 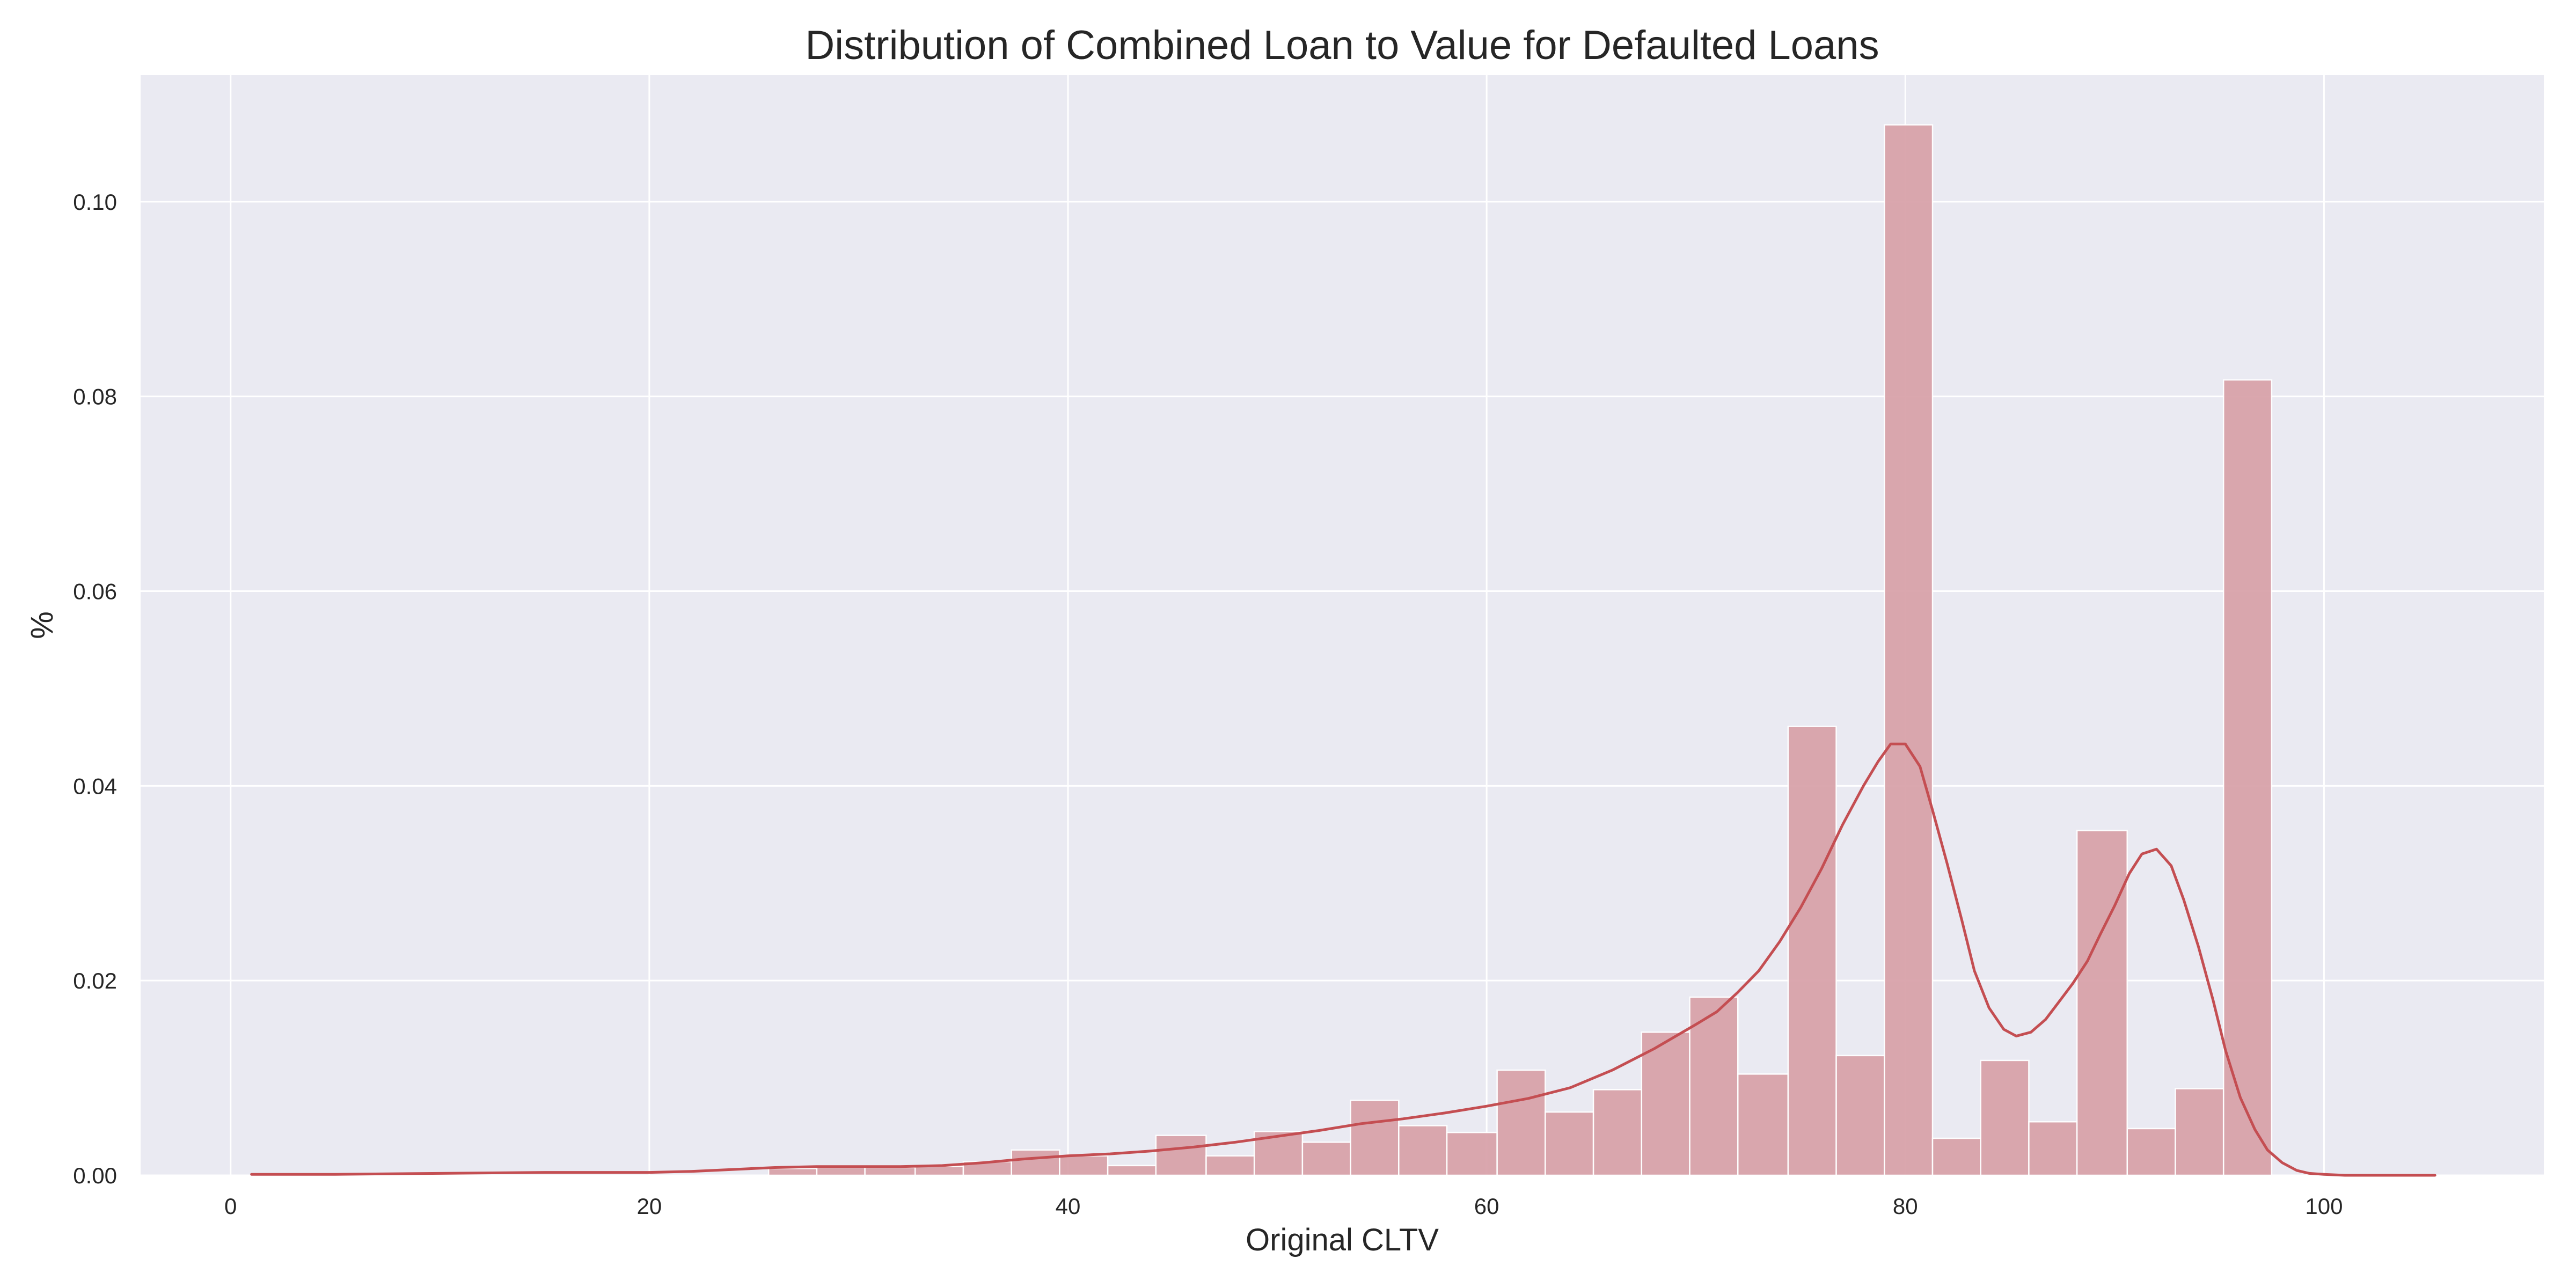 What do you see at coordinates (42, 625) in the screenshot?
I see `y-axis-label: %` at bounding box center [42, 625].